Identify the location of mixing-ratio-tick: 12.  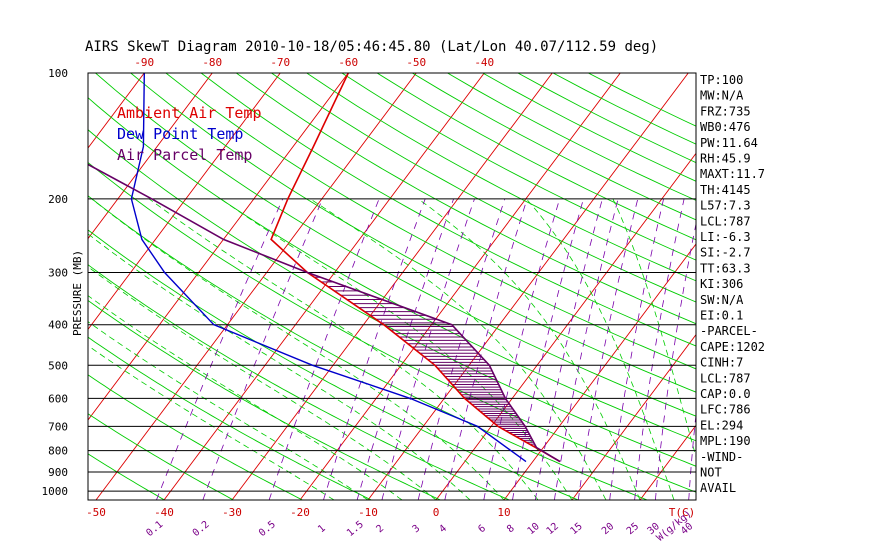
(553, 529).